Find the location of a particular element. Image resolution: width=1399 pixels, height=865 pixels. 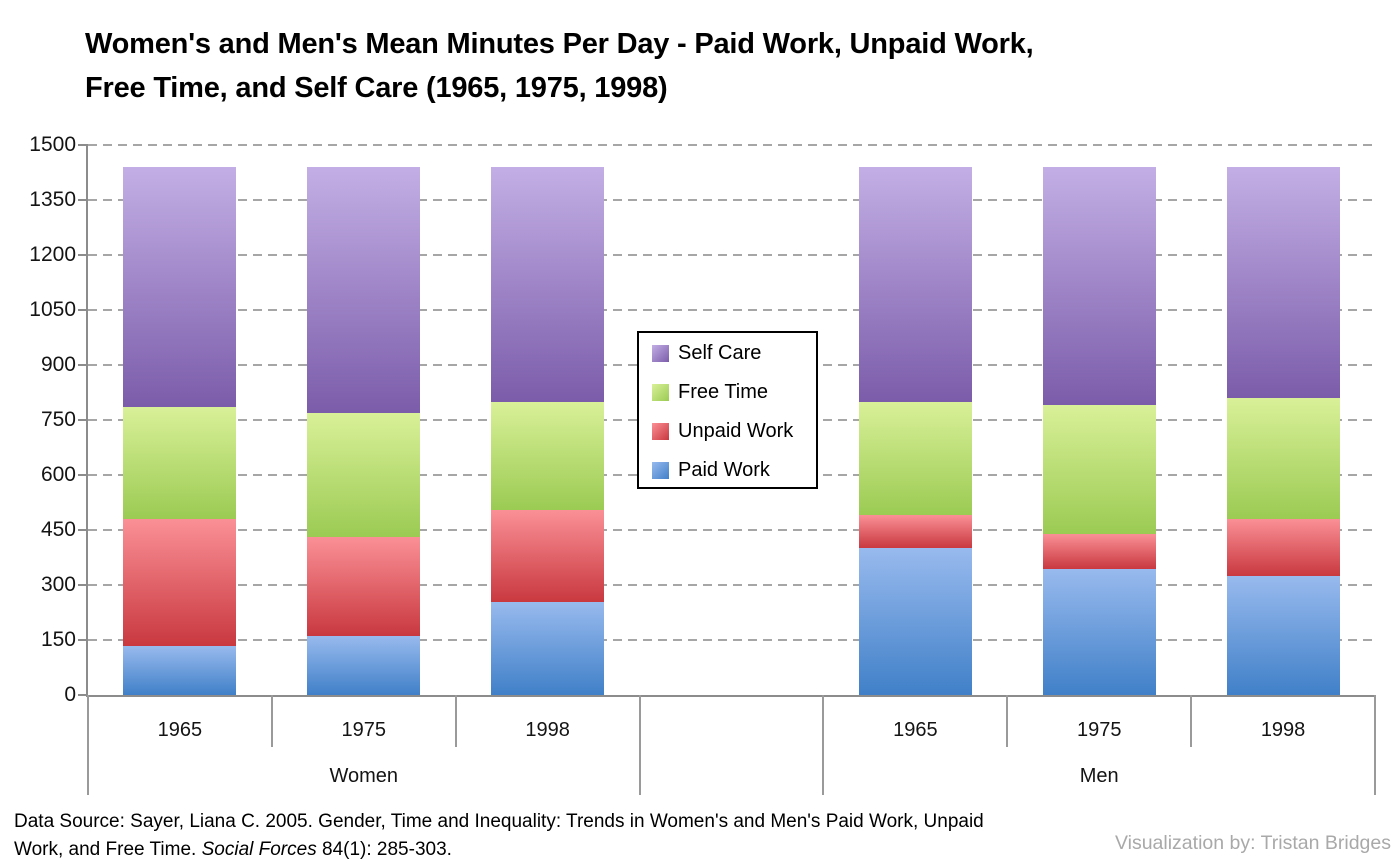

segment-paid-work-men-1998 is located at coordinates (1283, 635).